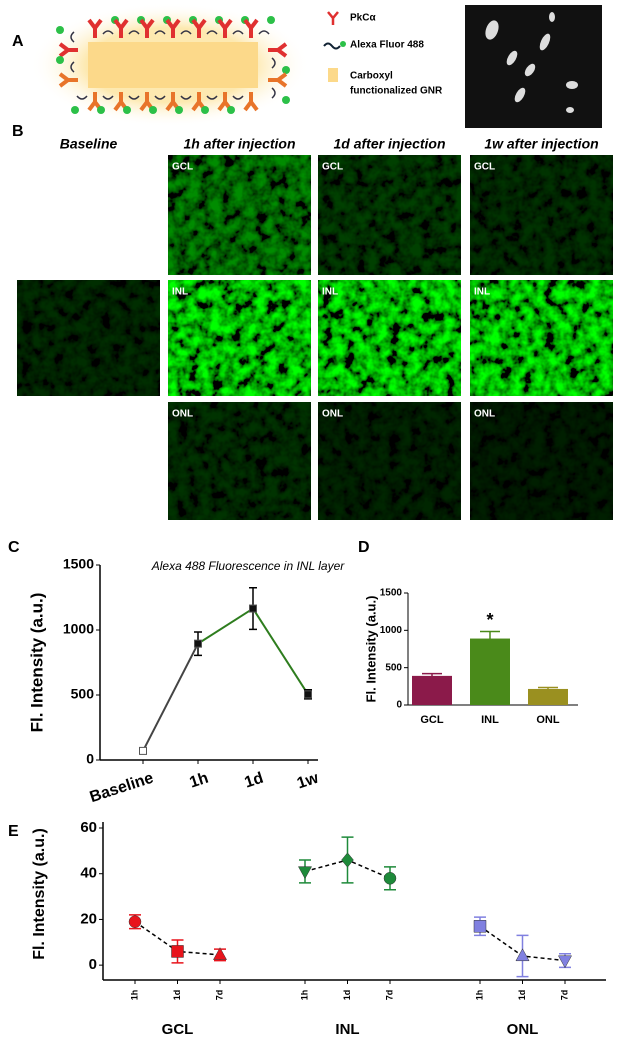 This screenshot has width=622, height=1050. I want to click on legend-text: Alexa Fluor 488, so click(387, 45).